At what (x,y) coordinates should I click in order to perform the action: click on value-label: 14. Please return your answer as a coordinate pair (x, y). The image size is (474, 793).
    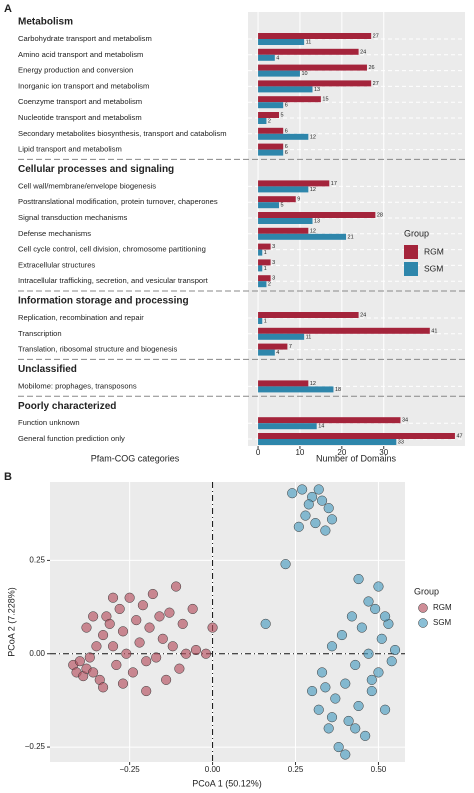
    Looking at the image, I should click on (321, 427).